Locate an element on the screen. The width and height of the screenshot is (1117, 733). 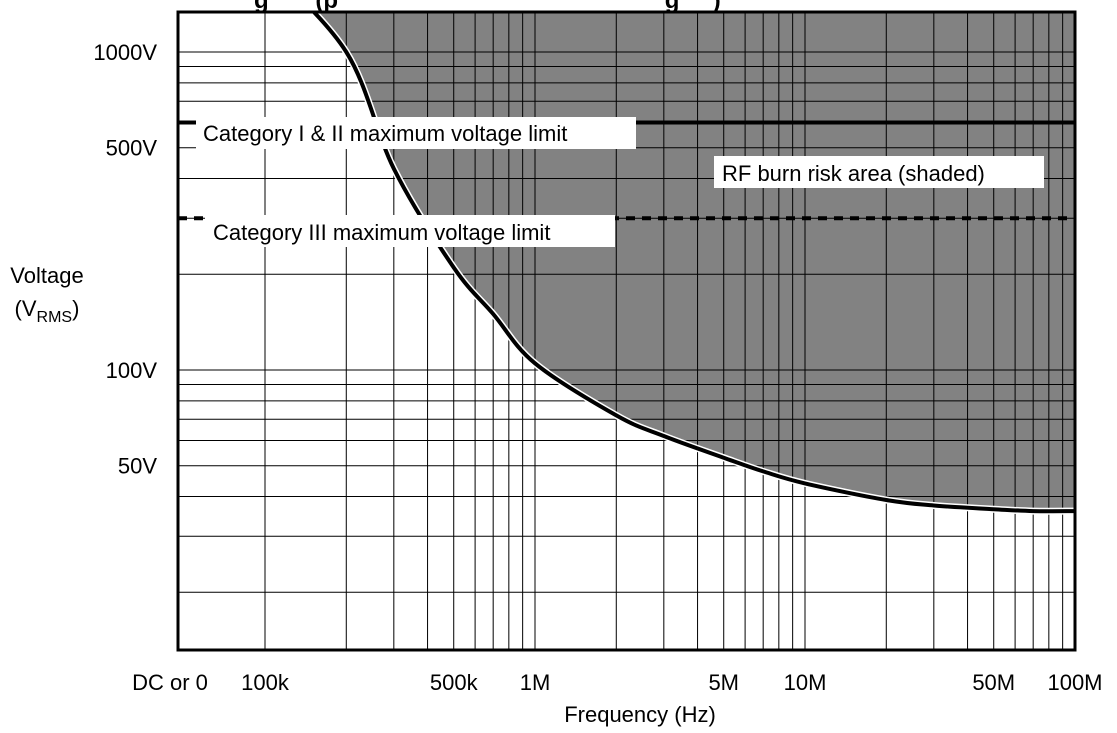
x-tick-label: DC or 0 is located at coordinates (170, 682).